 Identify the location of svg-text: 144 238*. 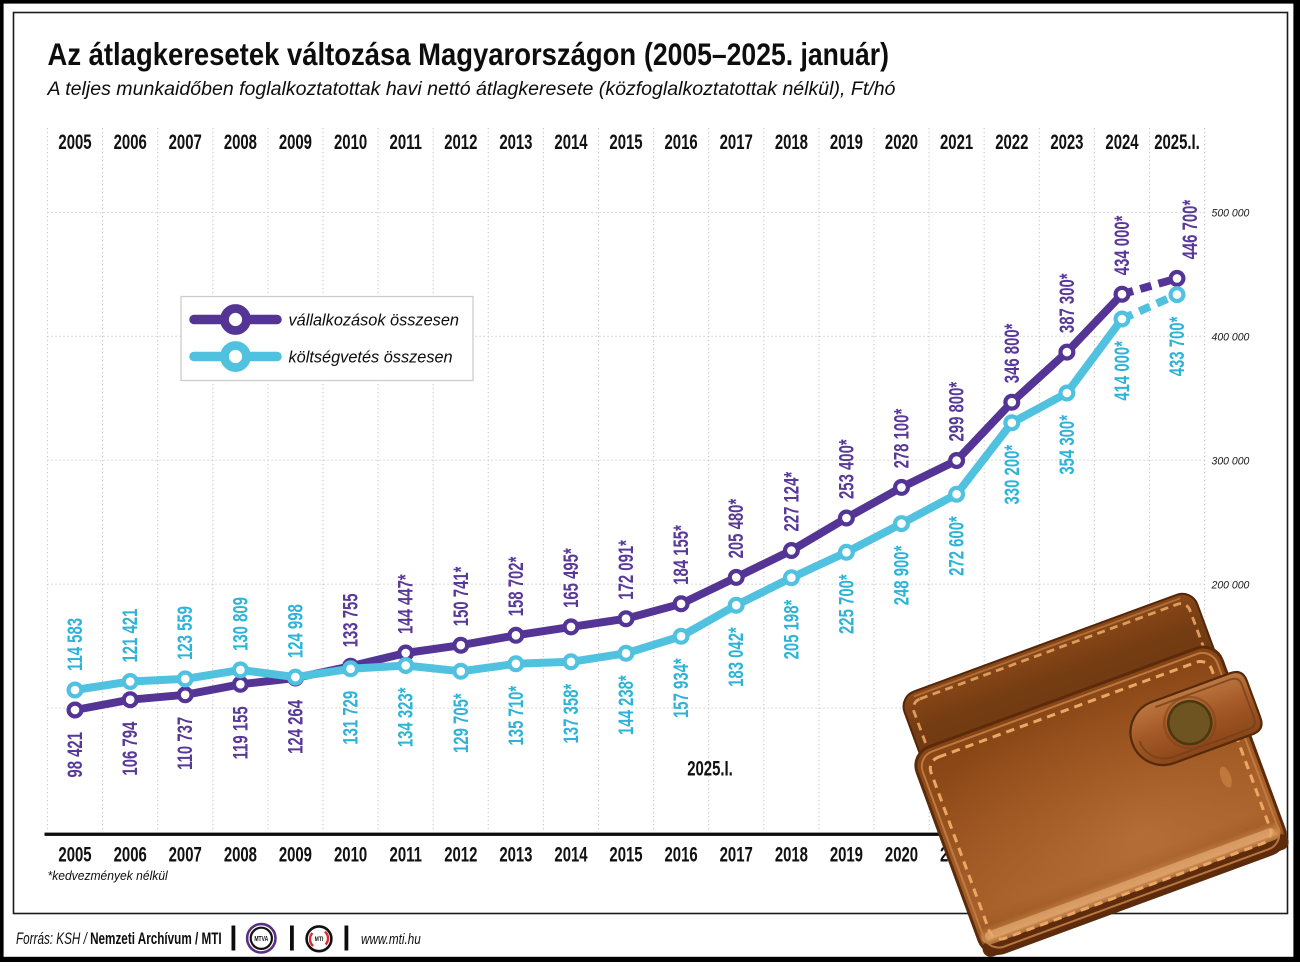
(626, 705).